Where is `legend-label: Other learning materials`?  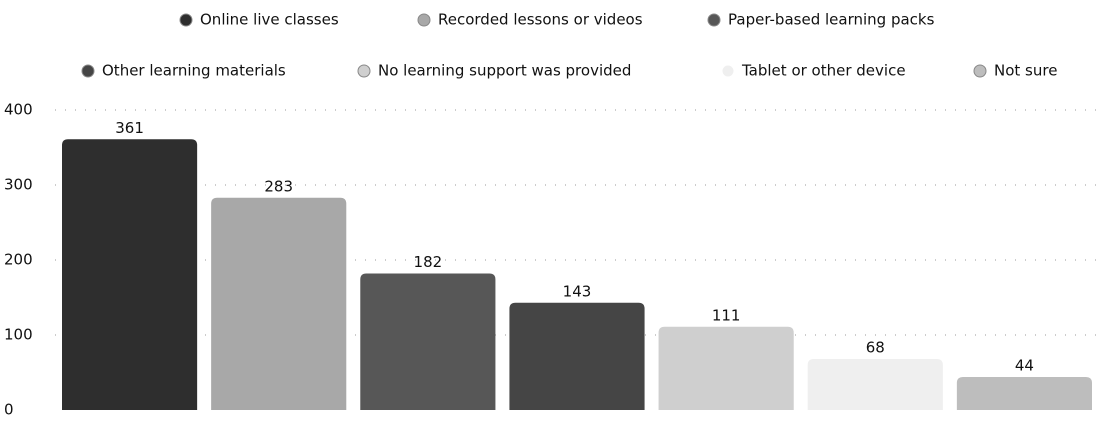
legend-label: Other learning materials is located at coordinates (194, 71).